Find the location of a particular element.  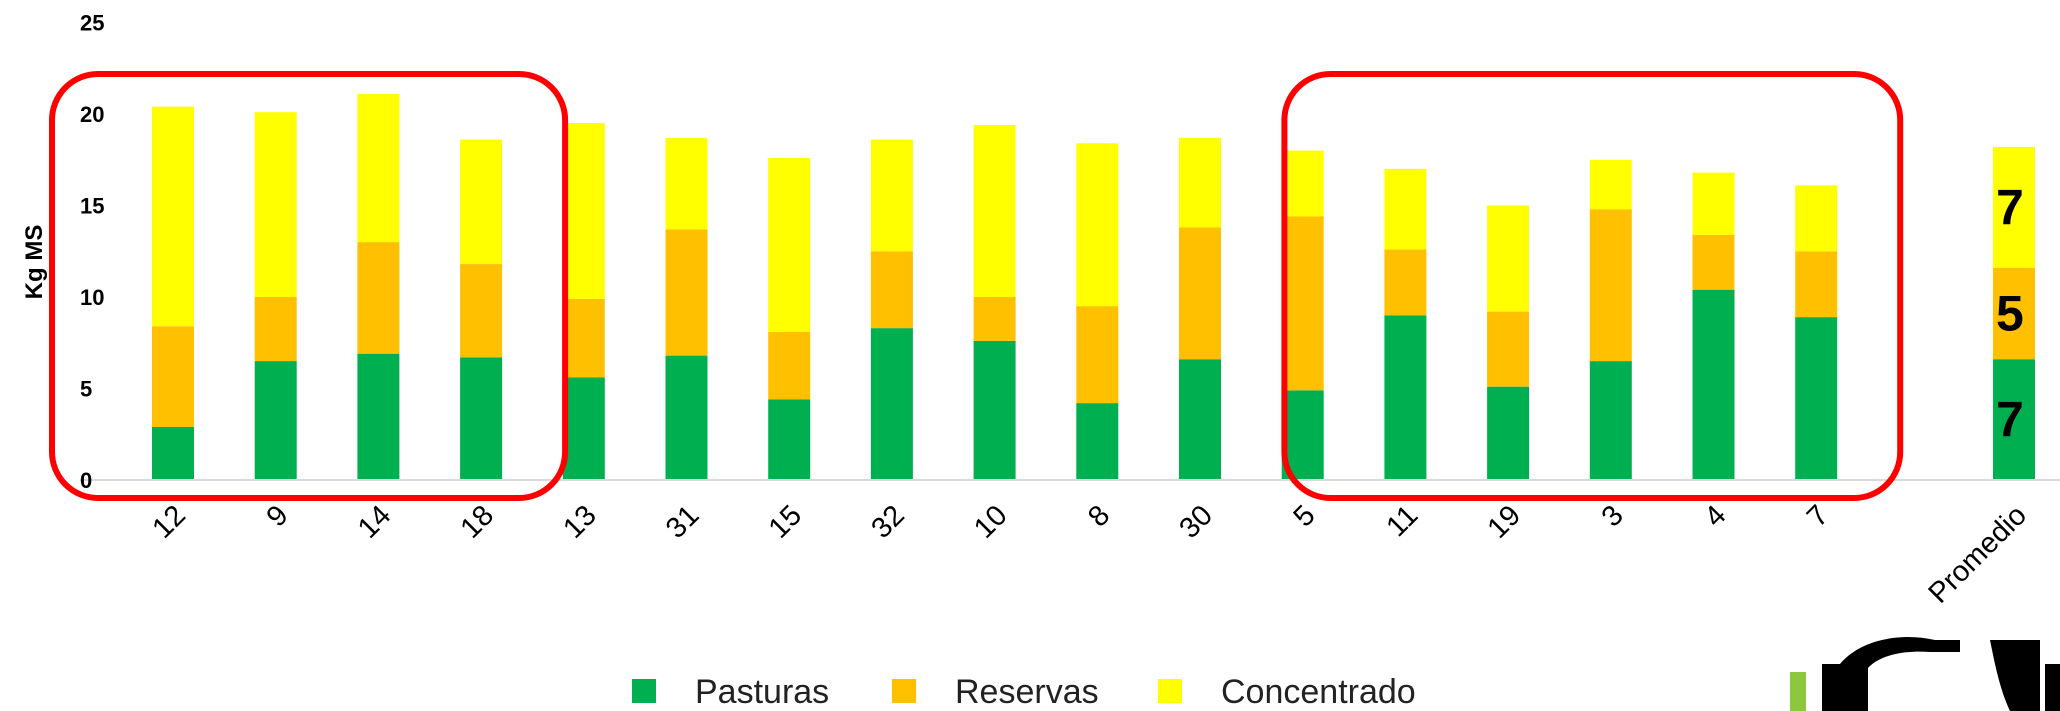

x-tick-Promedio: Promedio is located at coordinates (1978, 554).